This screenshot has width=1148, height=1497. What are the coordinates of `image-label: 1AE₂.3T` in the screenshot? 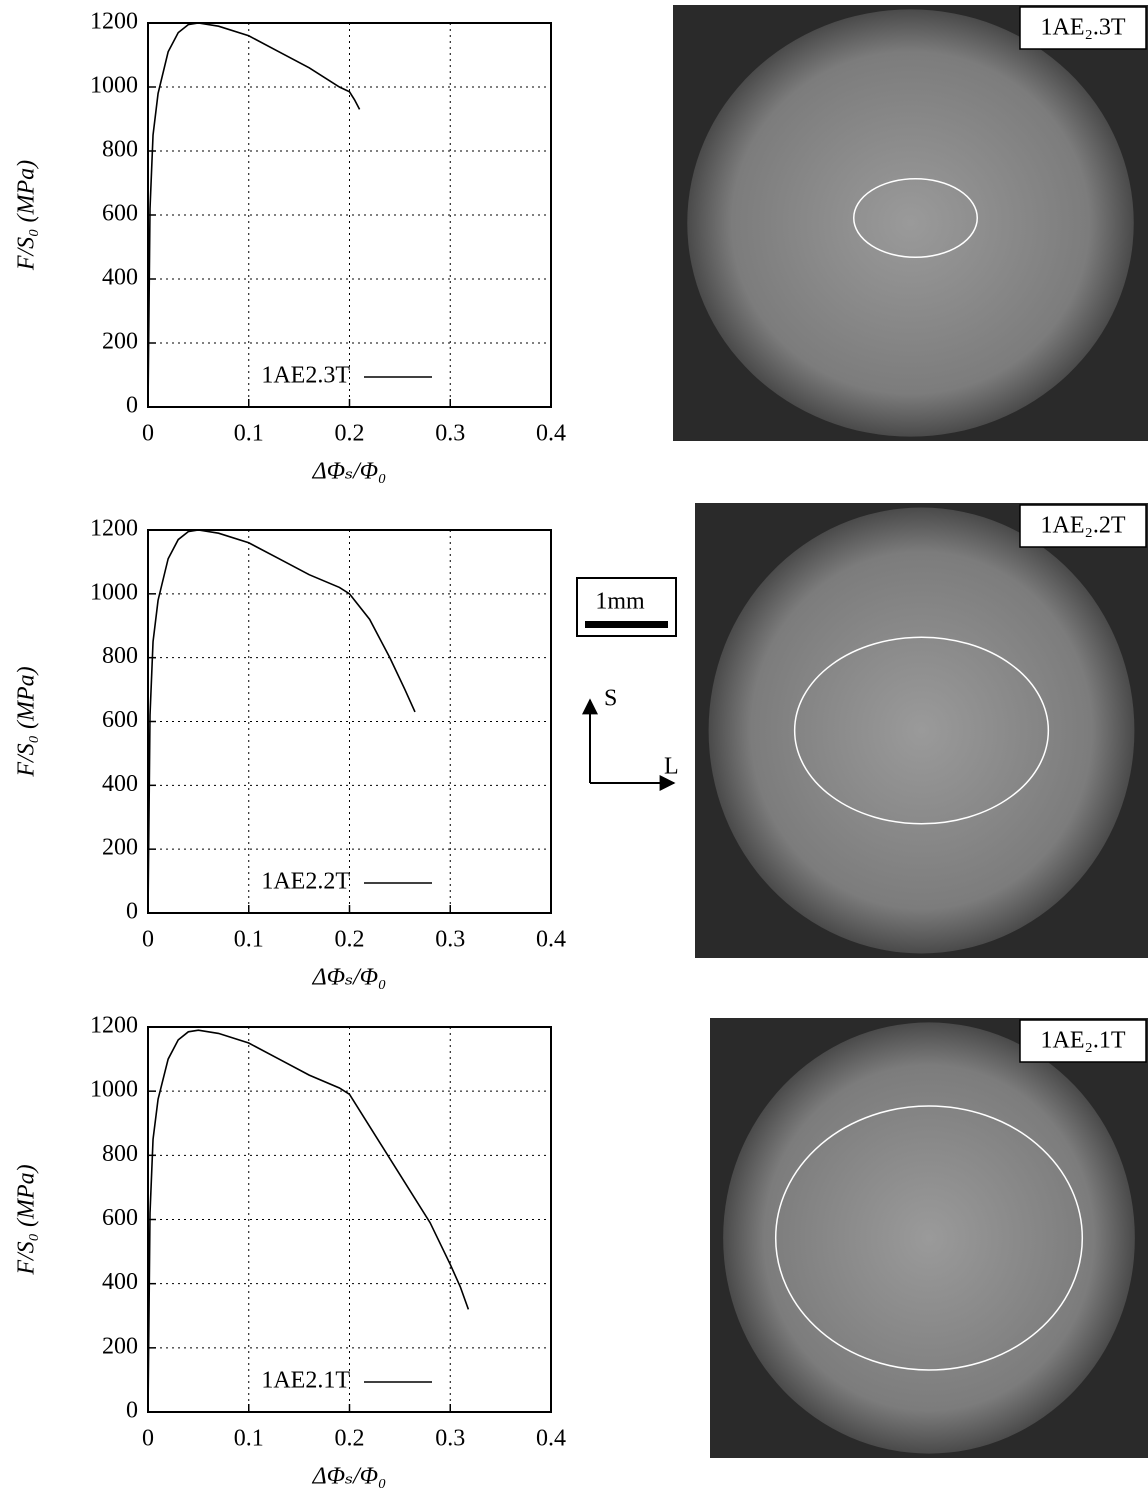 It's located at (1082, 28).